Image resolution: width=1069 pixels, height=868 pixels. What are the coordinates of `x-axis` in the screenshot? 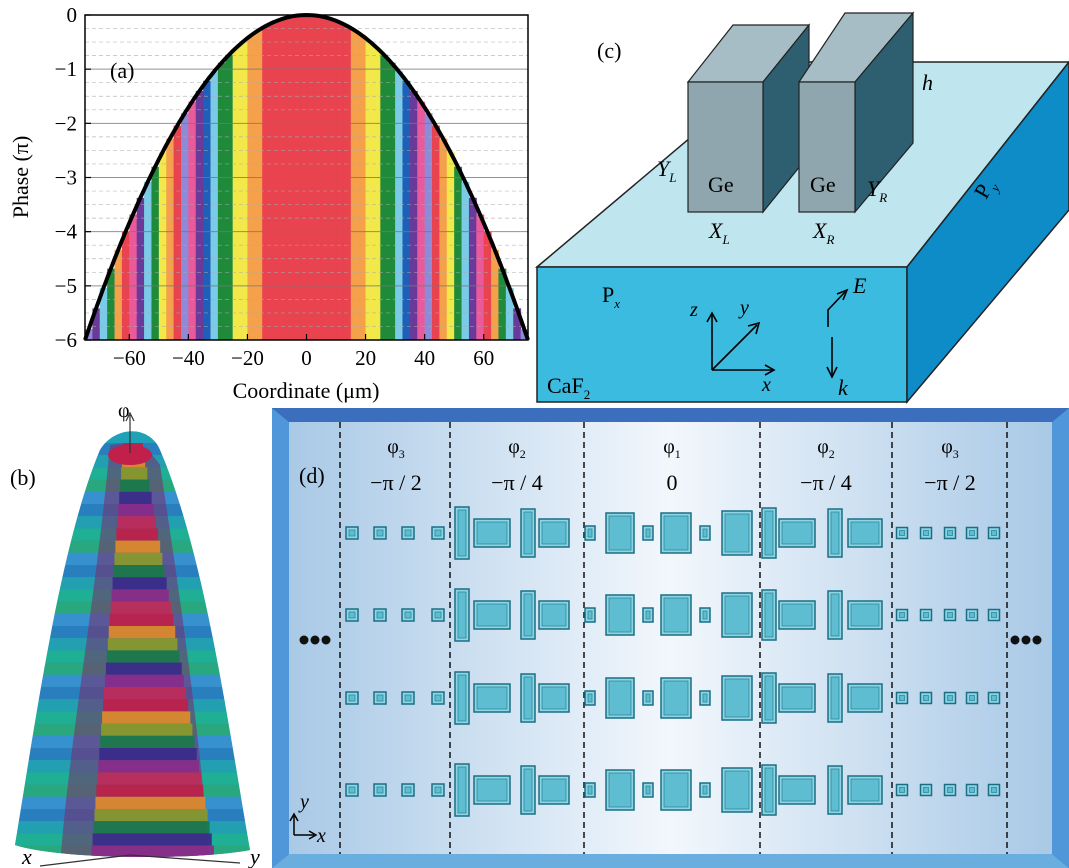 It's located at (85, 860).